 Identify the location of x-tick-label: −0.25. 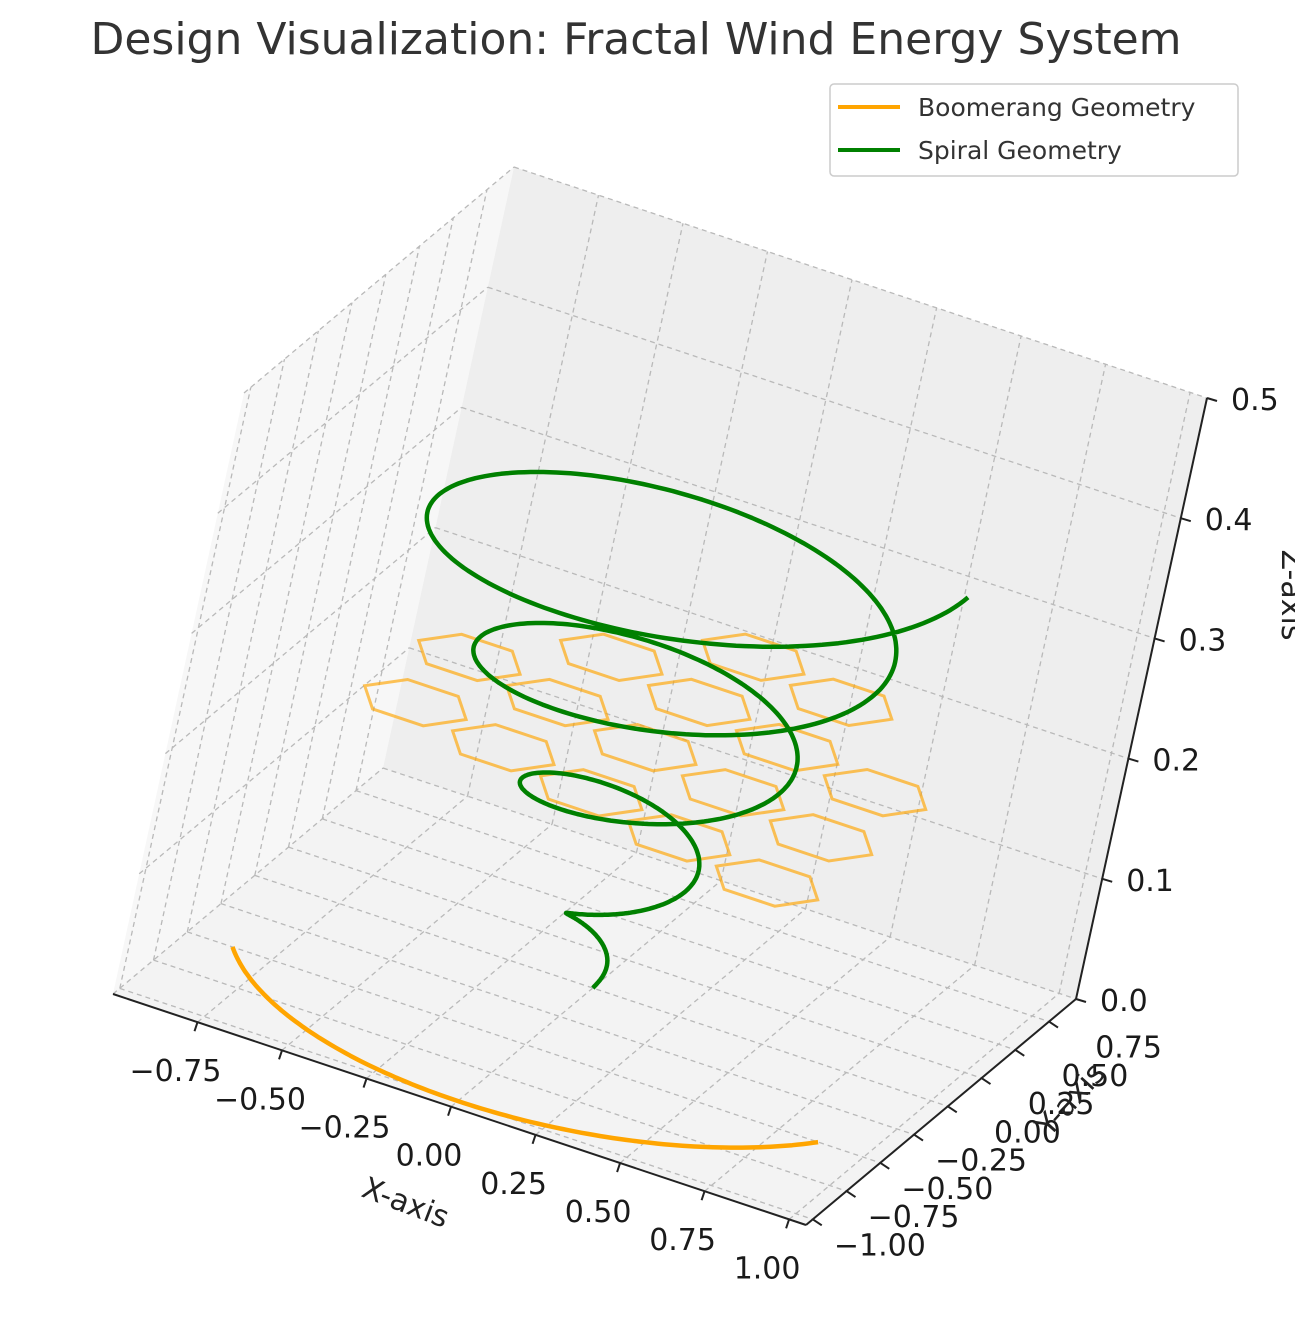
(345, 1128).